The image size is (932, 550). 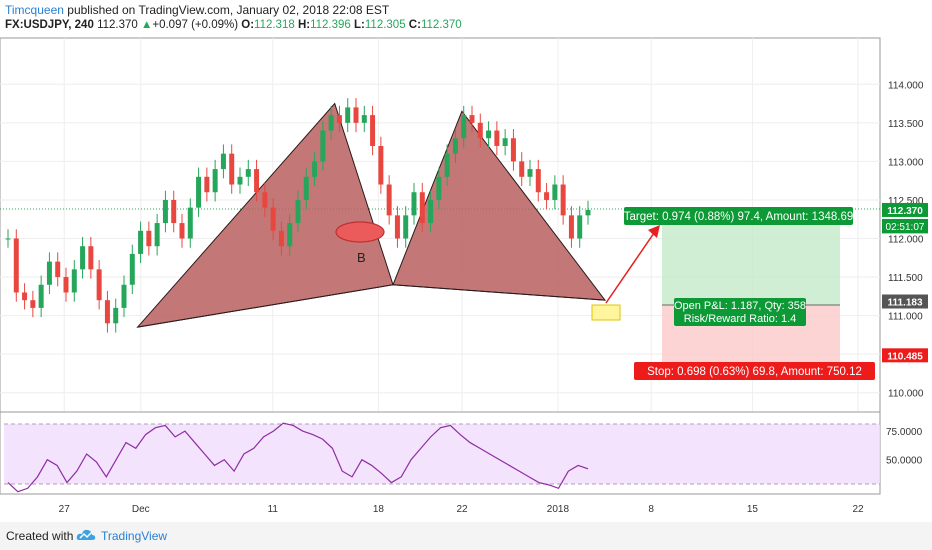 I want to click on price-badge: 110.485, so click(x=905, y=355).